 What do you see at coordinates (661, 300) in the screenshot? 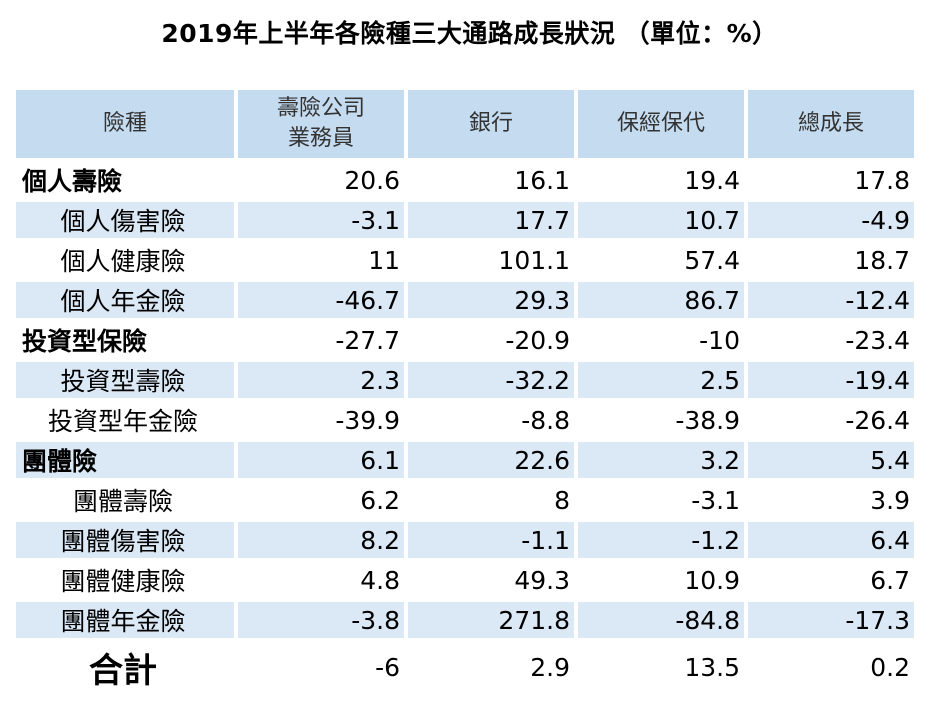
I see `value-cell: 86.7` at bounding box center [661, 300].